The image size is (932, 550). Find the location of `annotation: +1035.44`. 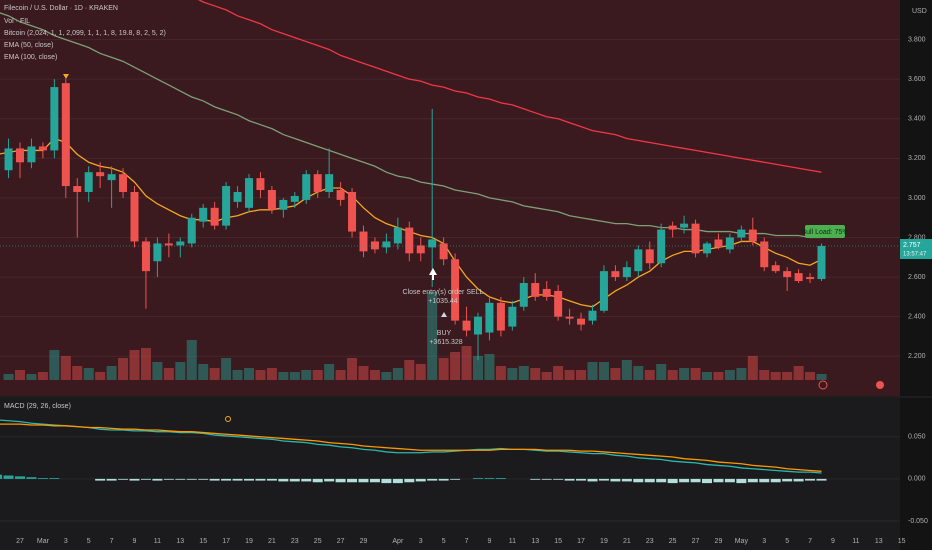

annotation: +1035.44 is located at coordinates (442, 301).